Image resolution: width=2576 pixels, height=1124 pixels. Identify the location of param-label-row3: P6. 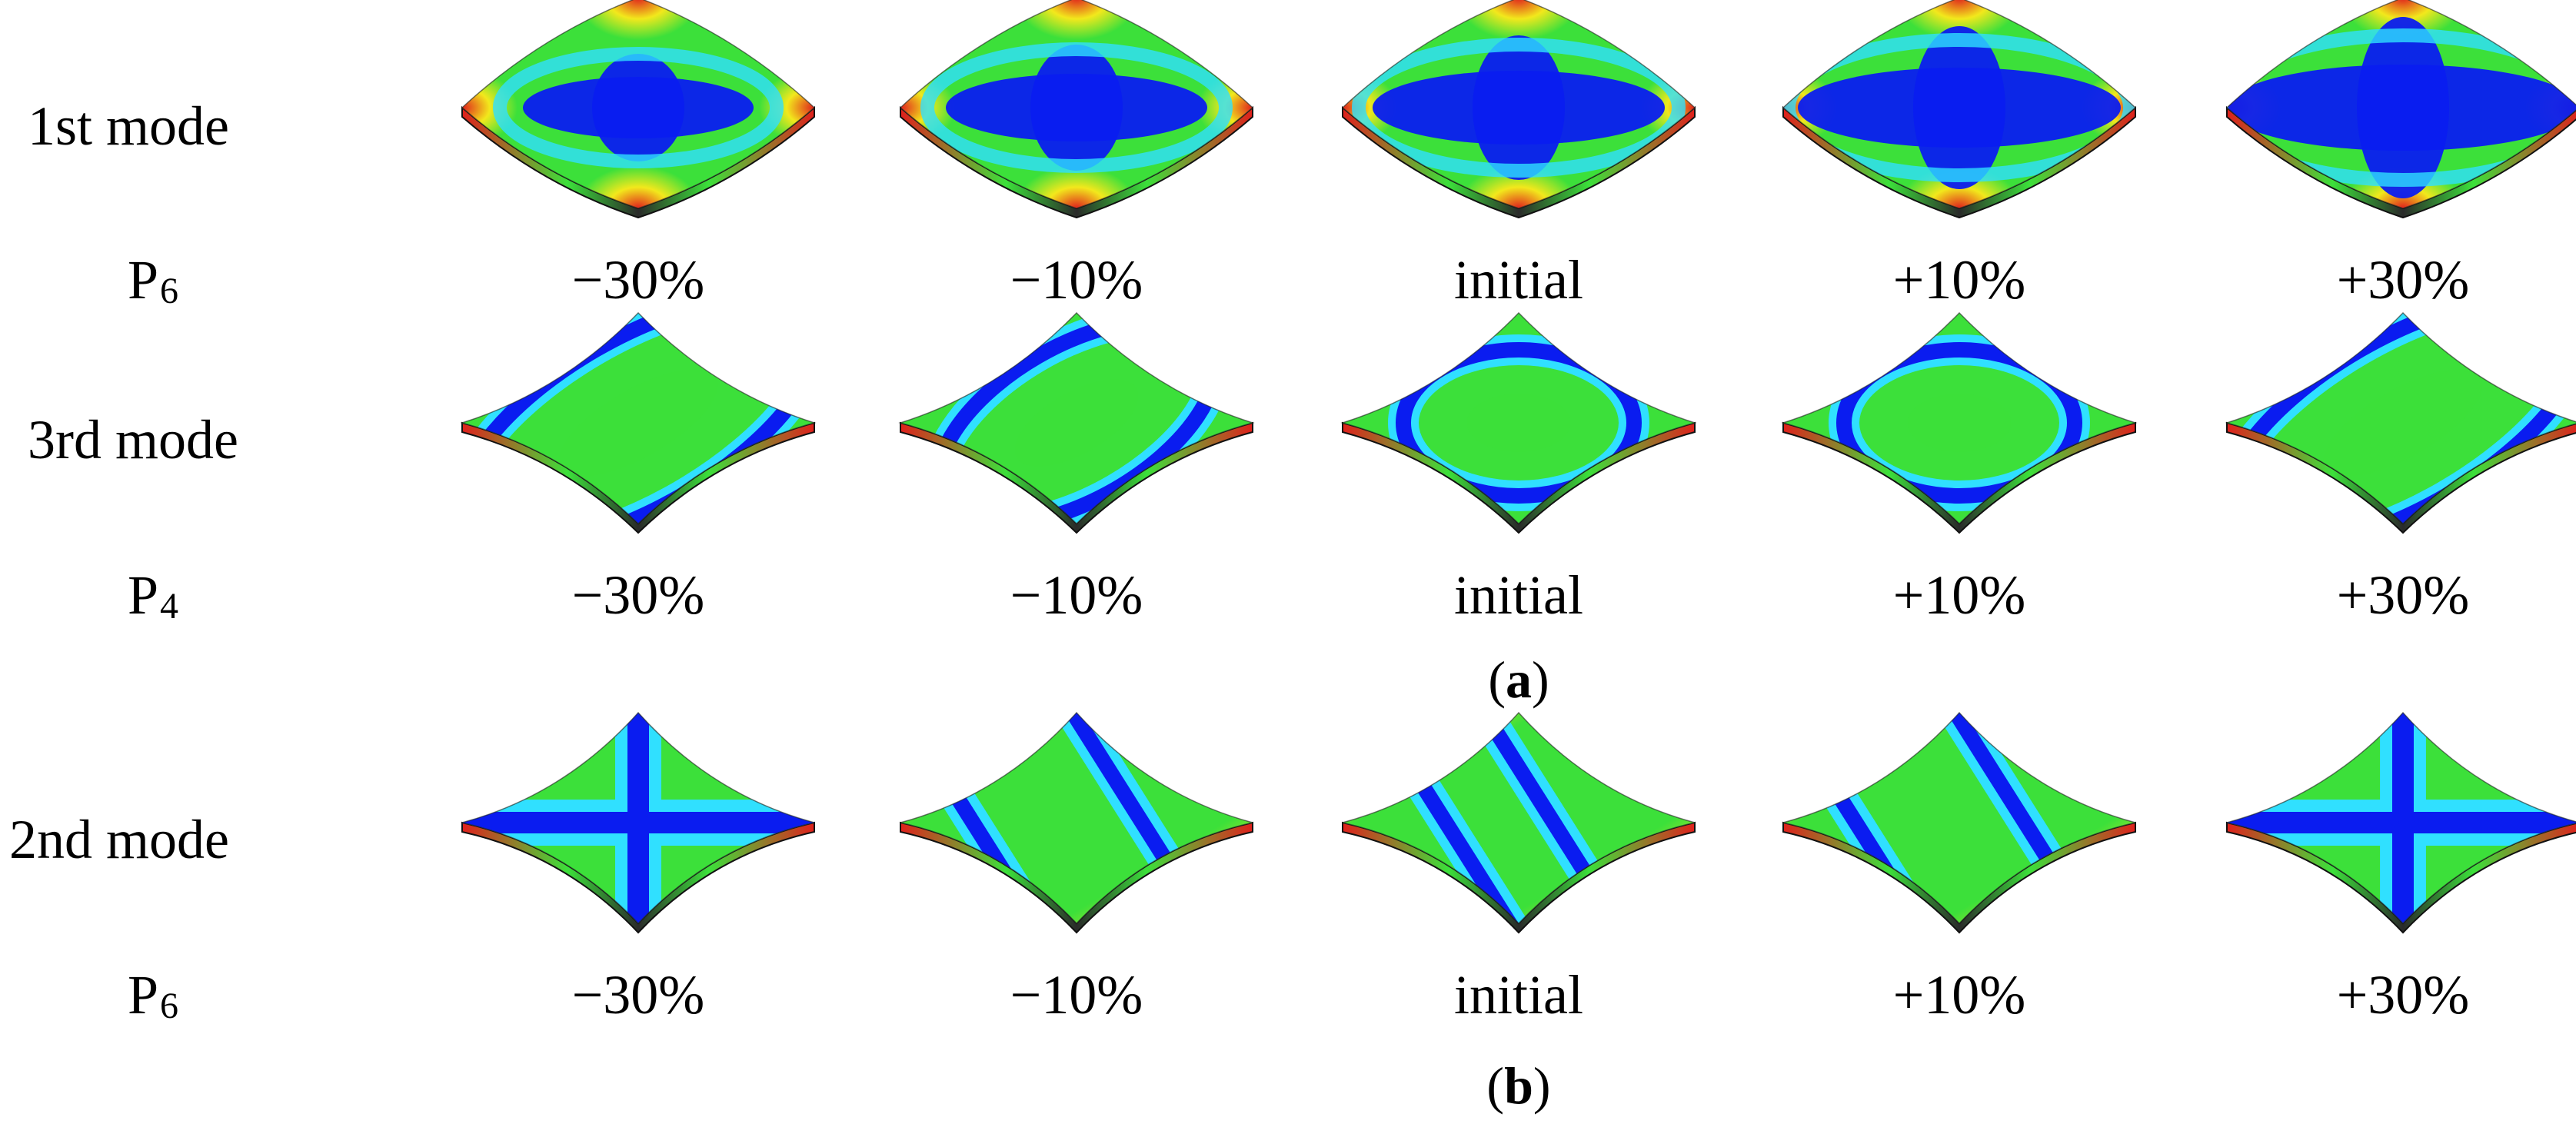
(153, 995).